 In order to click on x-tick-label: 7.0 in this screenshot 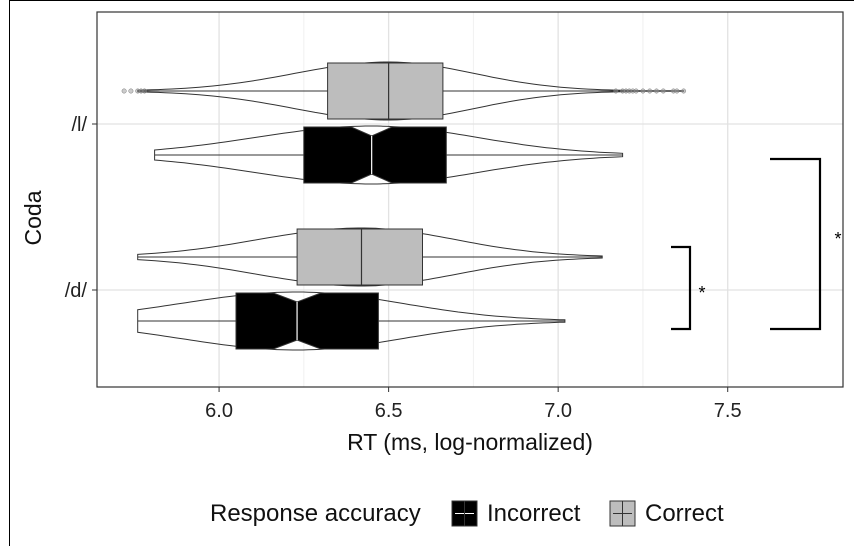, I will do `click(558, 411)`.